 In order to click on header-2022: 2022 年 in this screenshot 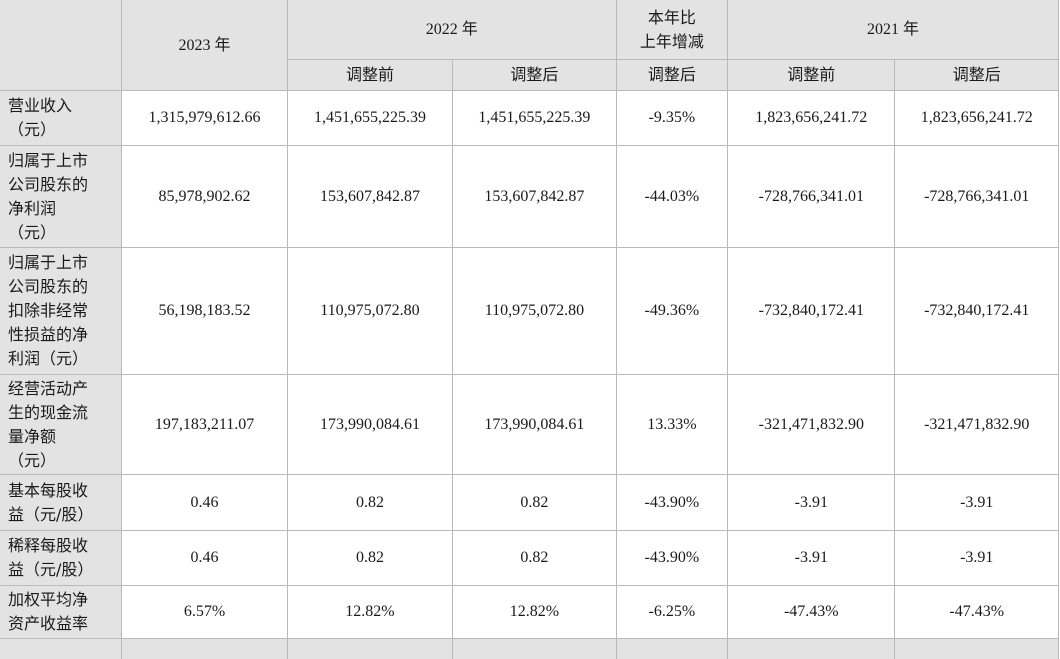, I will do `click(451, 30)`.